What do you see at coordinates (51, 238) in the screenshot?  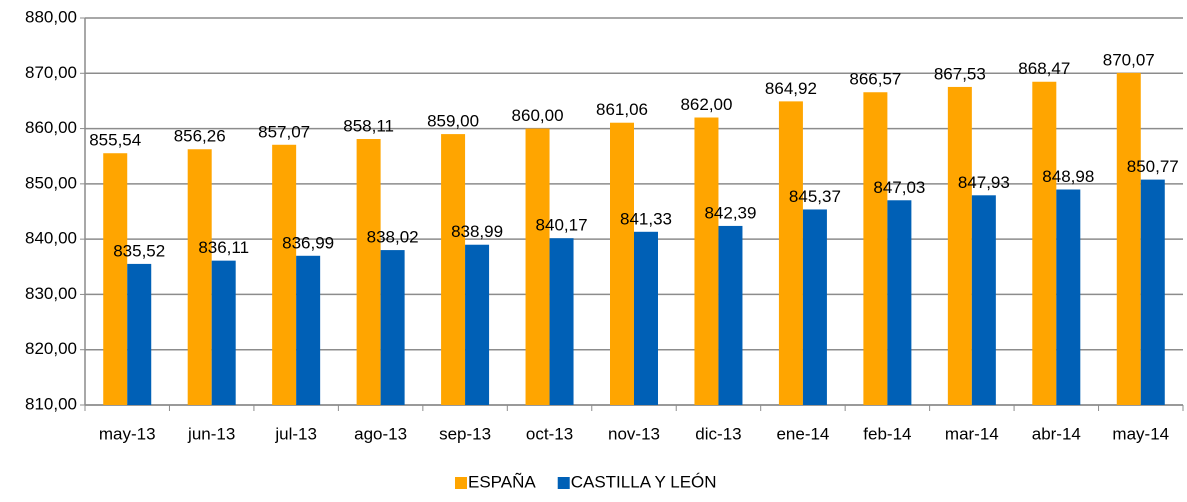 I see `y-tick-label: 840,00` at bounding box center [51, 238].